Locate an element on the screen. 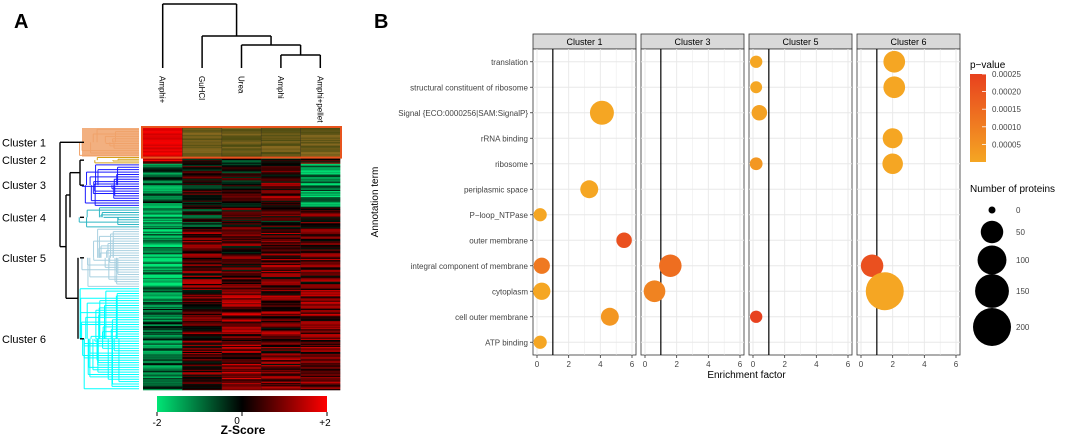 The width and height of the screenshot is (1065, 437). cluster-label: Cluster 5 is located at coordinates (24, 259).